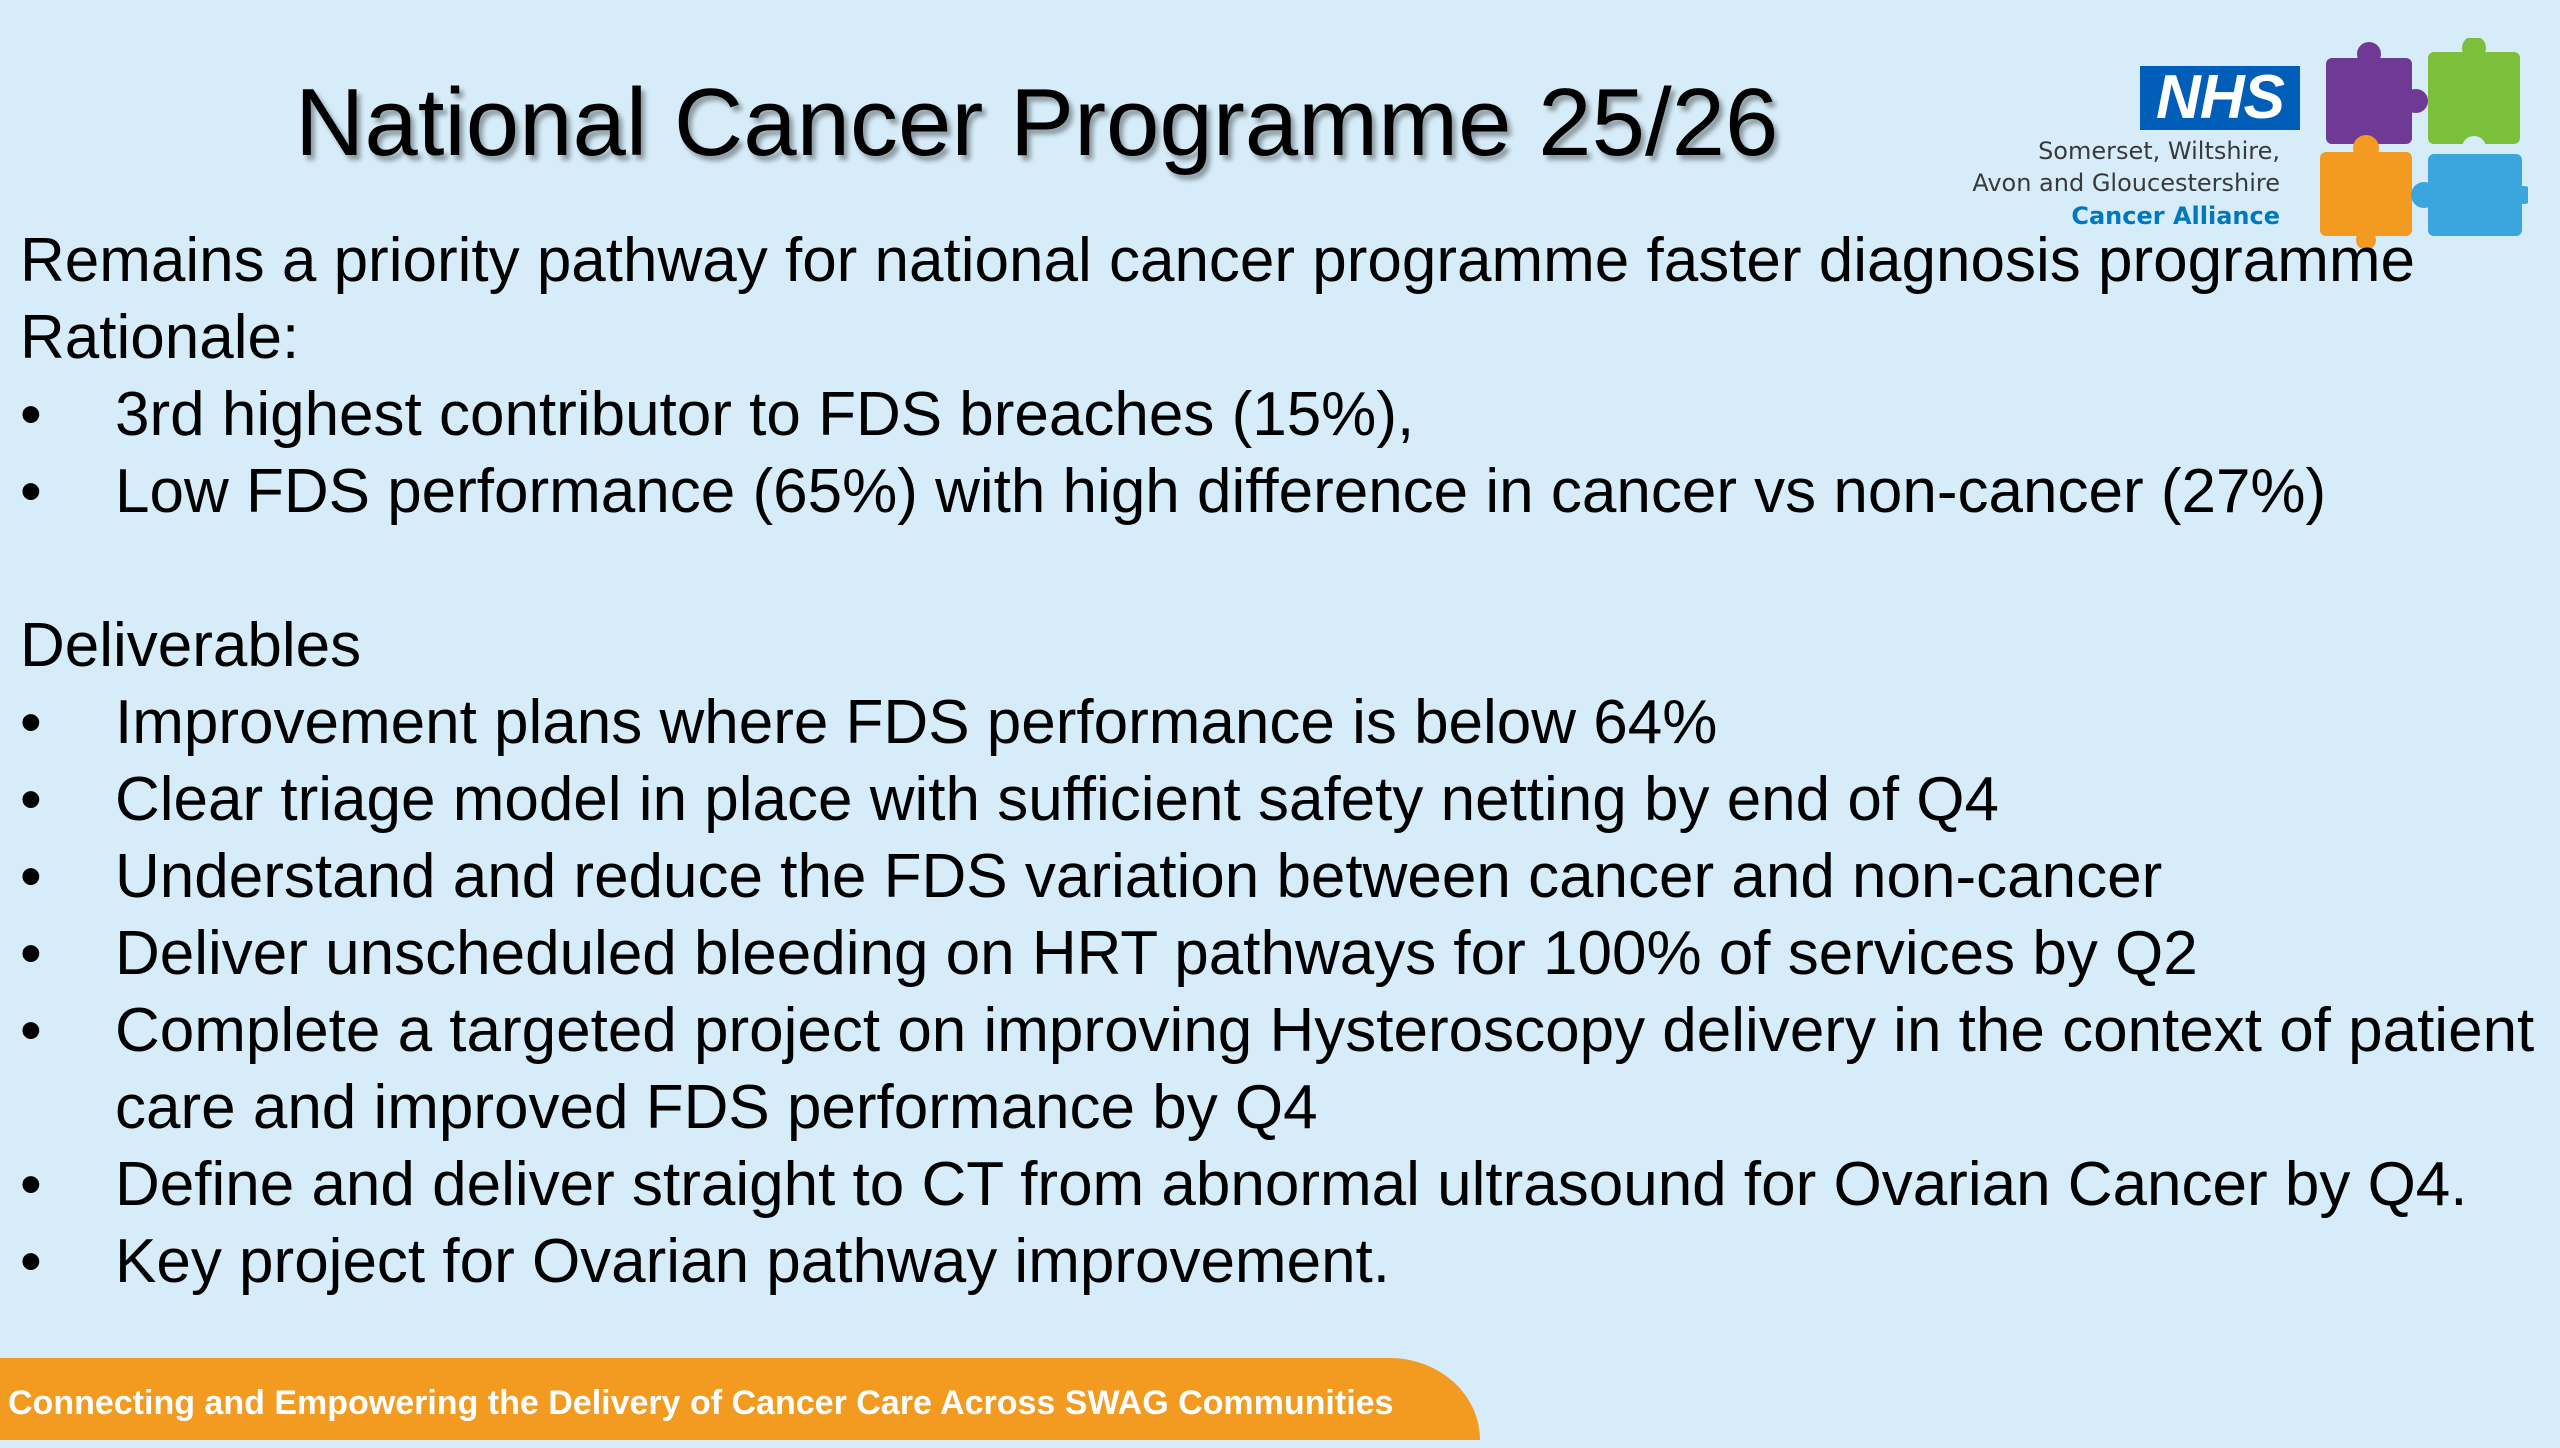  I want to click on alliance-name-line-3: Cancer Alliance, so click(2175, 216).